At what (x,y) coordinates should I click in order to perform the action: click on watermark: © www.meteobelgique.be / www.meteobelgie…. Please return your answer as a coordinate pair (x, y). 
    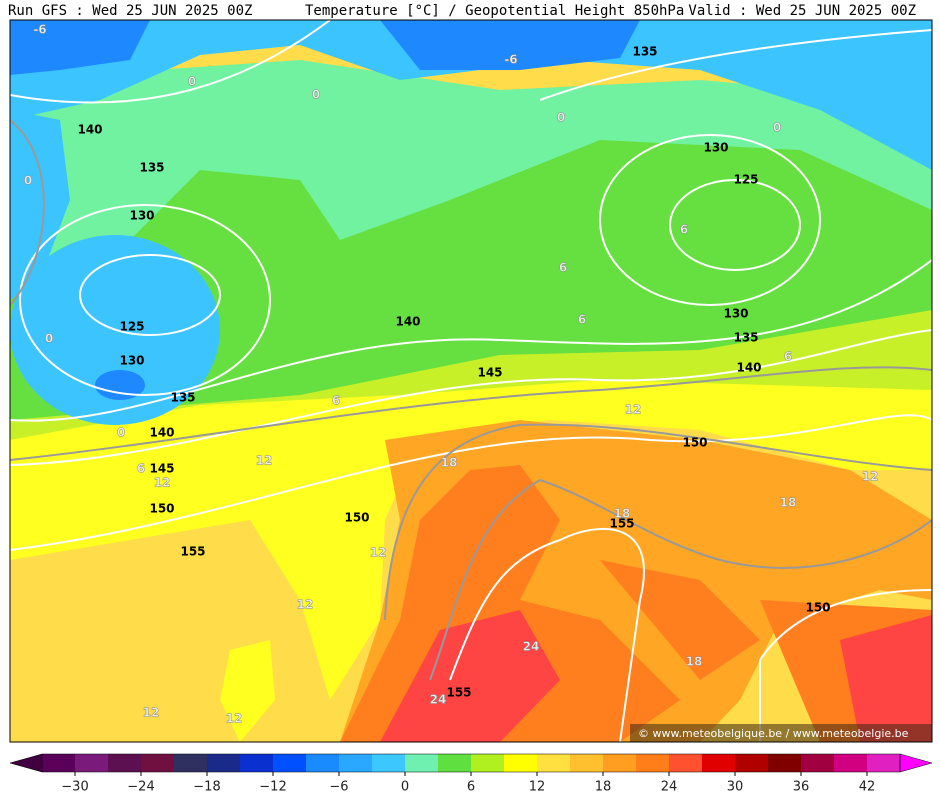
    Looking at the image, I should click on (773, 733).